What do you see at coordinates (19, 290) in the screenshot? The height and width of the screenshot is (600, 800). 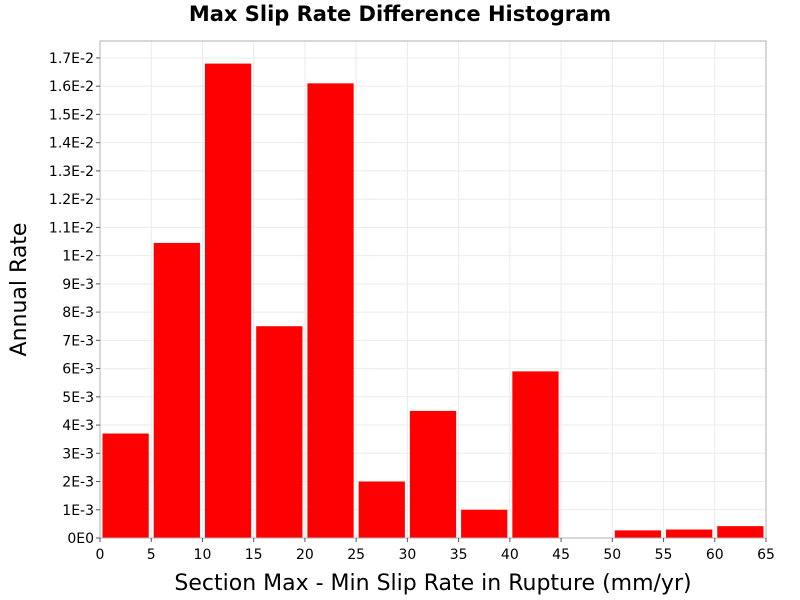 I see `y-axis-label: Annual Rate` at bounding box center [19, 290].